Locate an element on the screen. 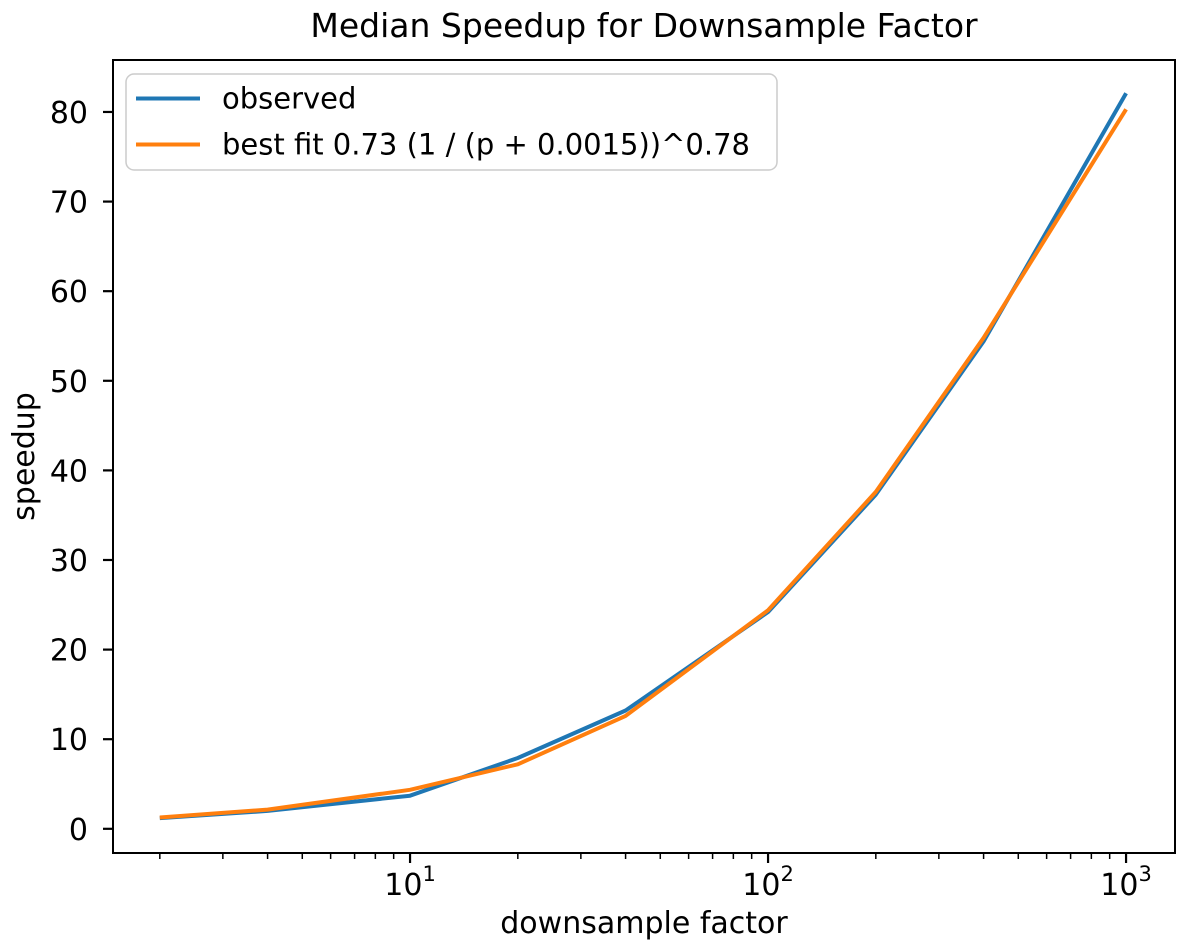  y-tick-label: 0 is located at coordinates (78, 830).